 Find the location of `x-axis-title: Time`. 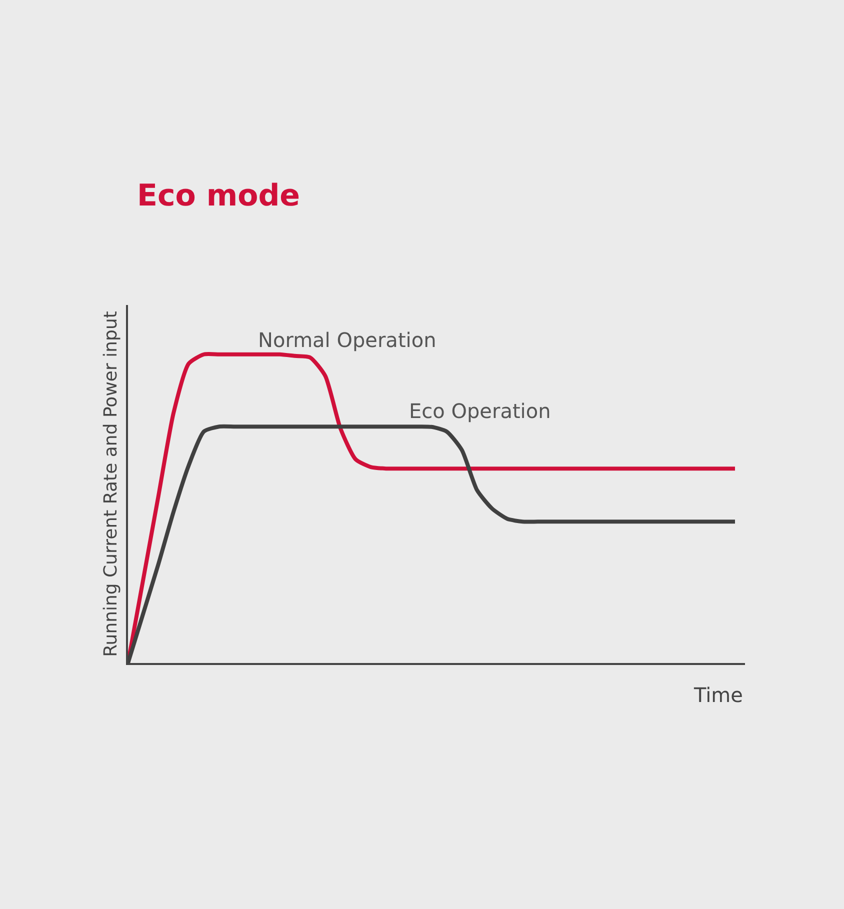

x-axis-title: Time is located at coordinates (718, 695).